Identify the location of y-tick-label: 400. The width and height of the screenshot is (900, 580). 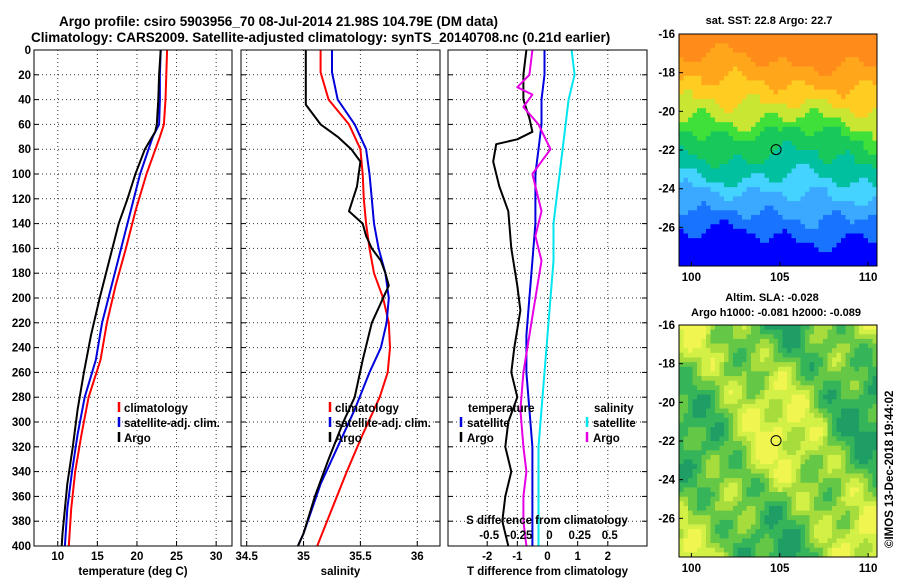
(21, 547).